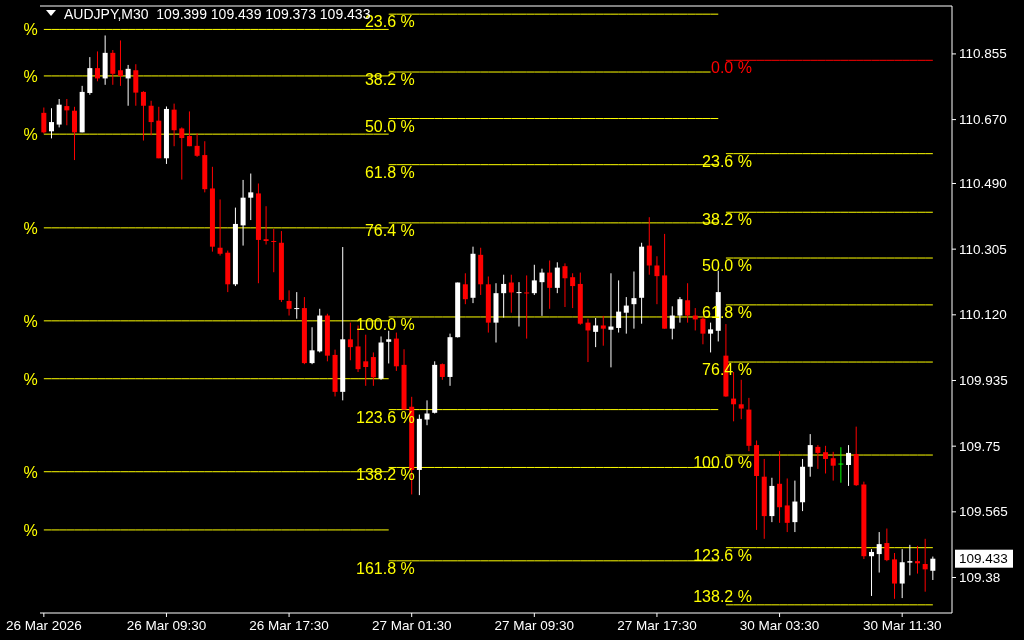 The image size is (1024, 640). Describe the element at coordinates (731, 68) in the screenshot. I see `series-label: 0.0 %` at that location.